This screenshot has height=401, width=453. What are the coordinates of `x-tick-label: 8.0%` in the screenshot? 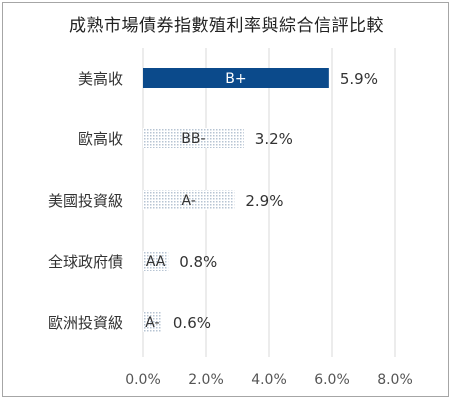 It's located at (395, 380).